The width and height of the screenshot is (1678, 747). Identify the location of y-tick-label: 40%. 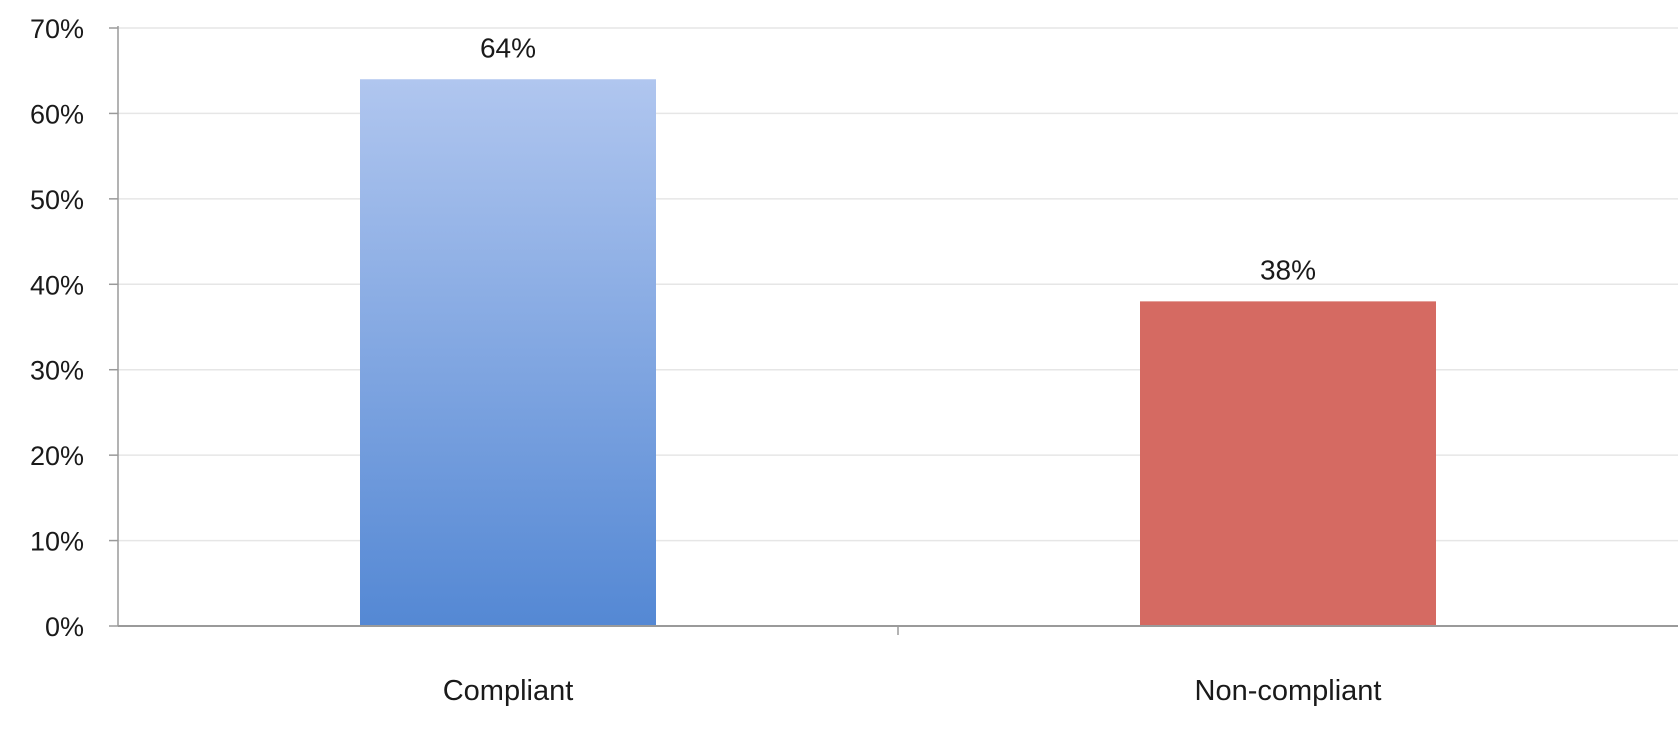
(57, 285).